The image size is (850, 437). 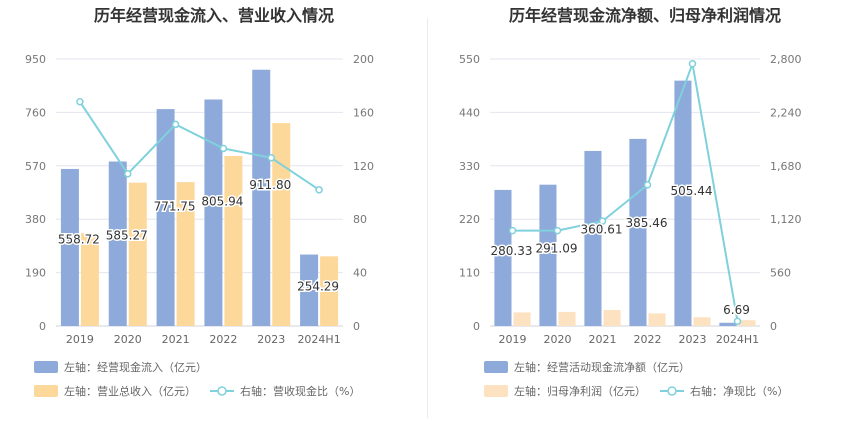 What do you see at coordinates (318, 287) in the screenshot?
I see `bar-data-label: 254.29` at bounding box center [318, 287].